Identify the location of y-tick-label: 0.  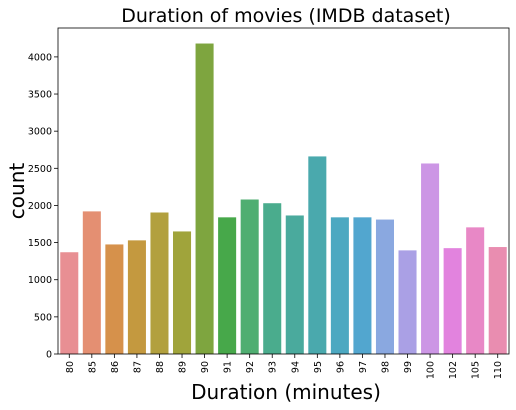
(49, 355).